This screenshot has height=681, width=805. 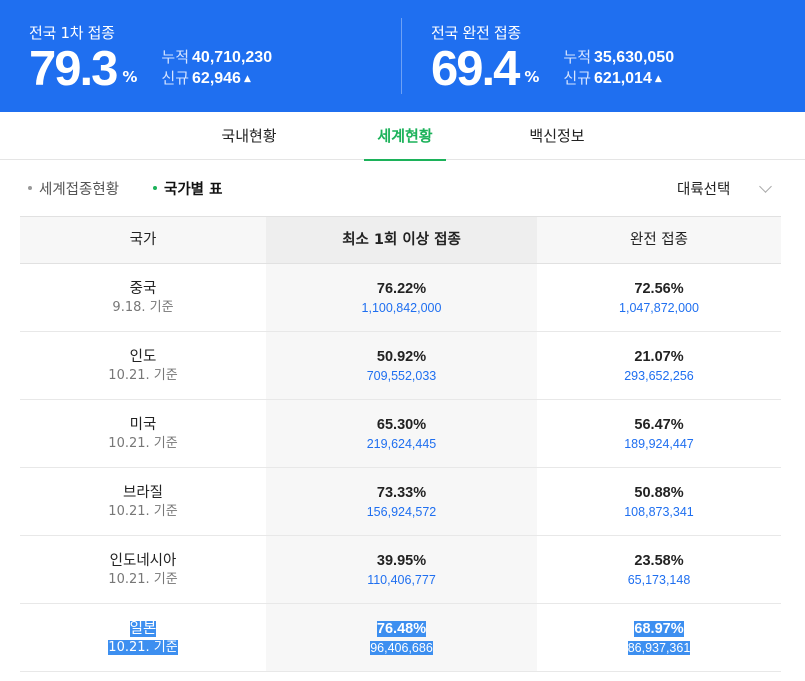 What do you see at coordinates (659, 493) in the screenshot?
I see `full-dose-percent: 50.88%` at bounding box center [659, 493].